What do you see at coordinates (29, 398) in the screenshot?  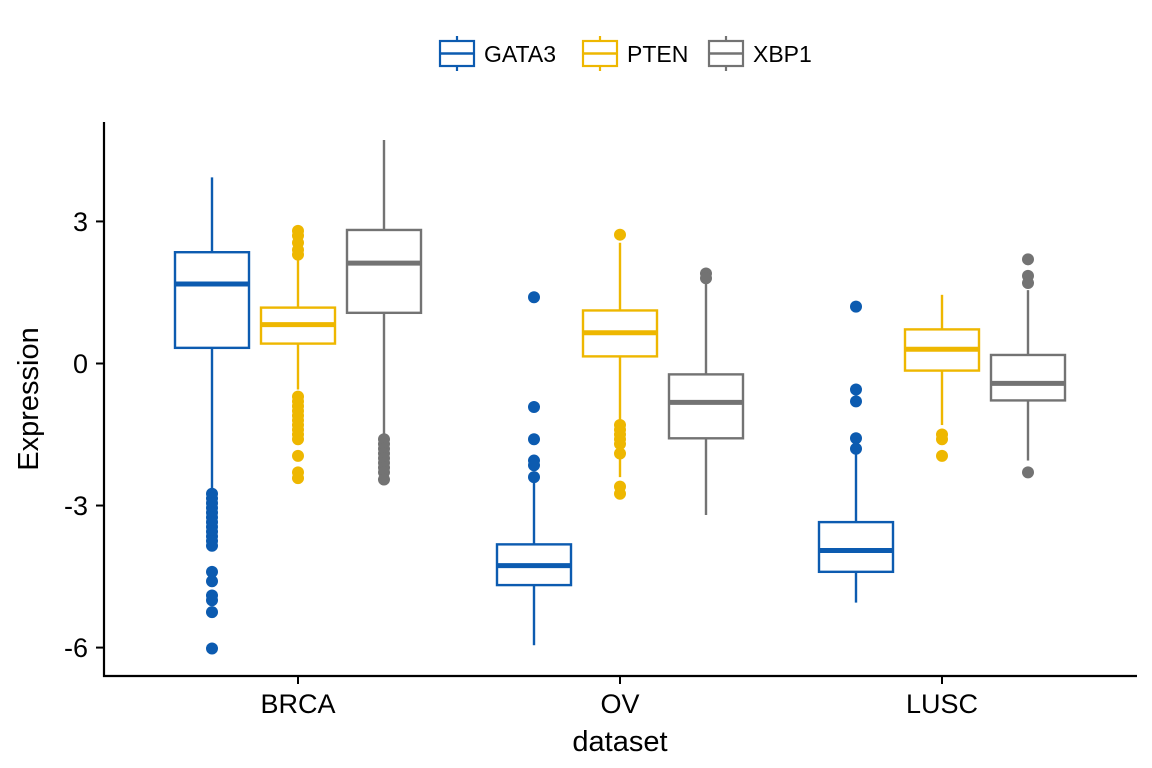 I see `y-axis-title: Expression` at bounding box center [29, 398].